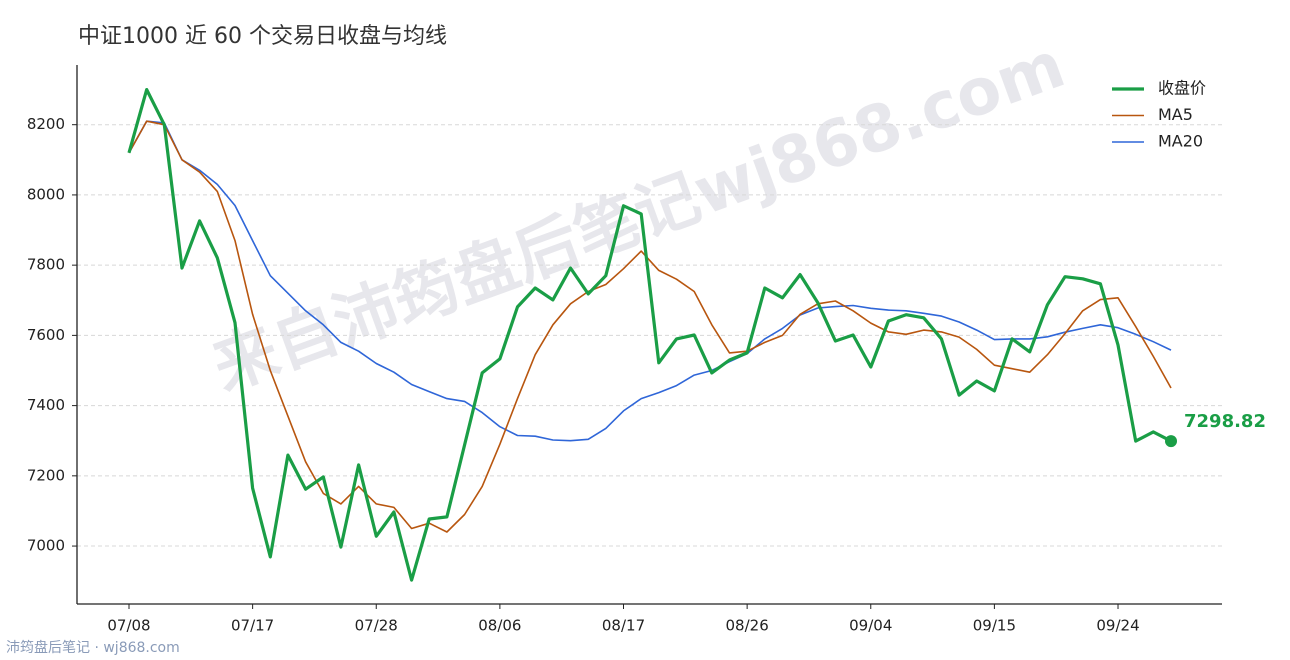  What do you see at coordinates (93, 647) in the screenshot?
I see `footer: 沛筠盘后笔记 · wj868.com` at bounding box center [93, 647].